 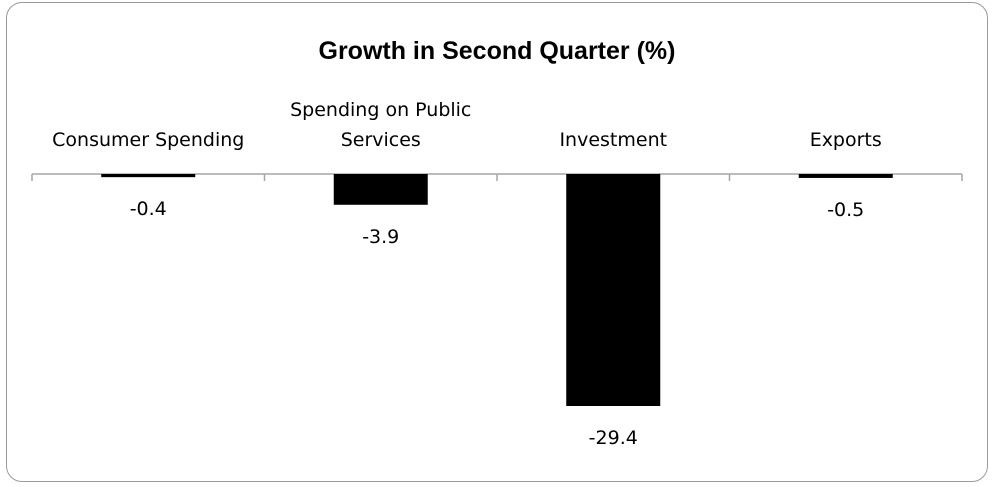 I want to click on category-label-line: Exports, so click(x=846, y=140).